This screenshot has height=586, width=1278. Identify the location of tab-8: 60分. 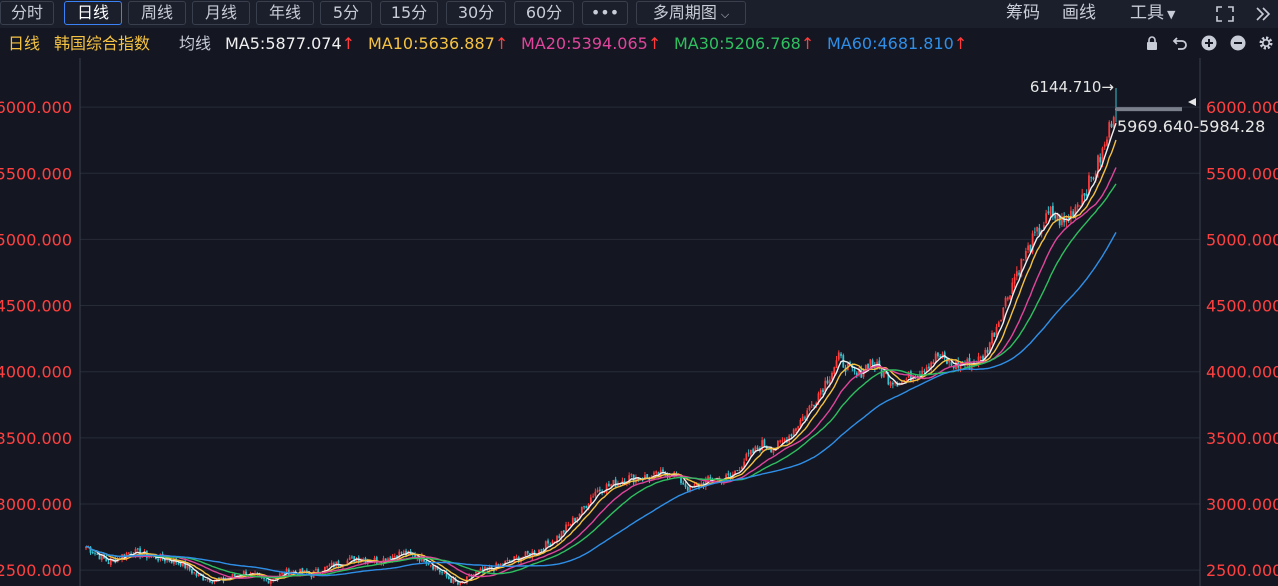
(544, 13).